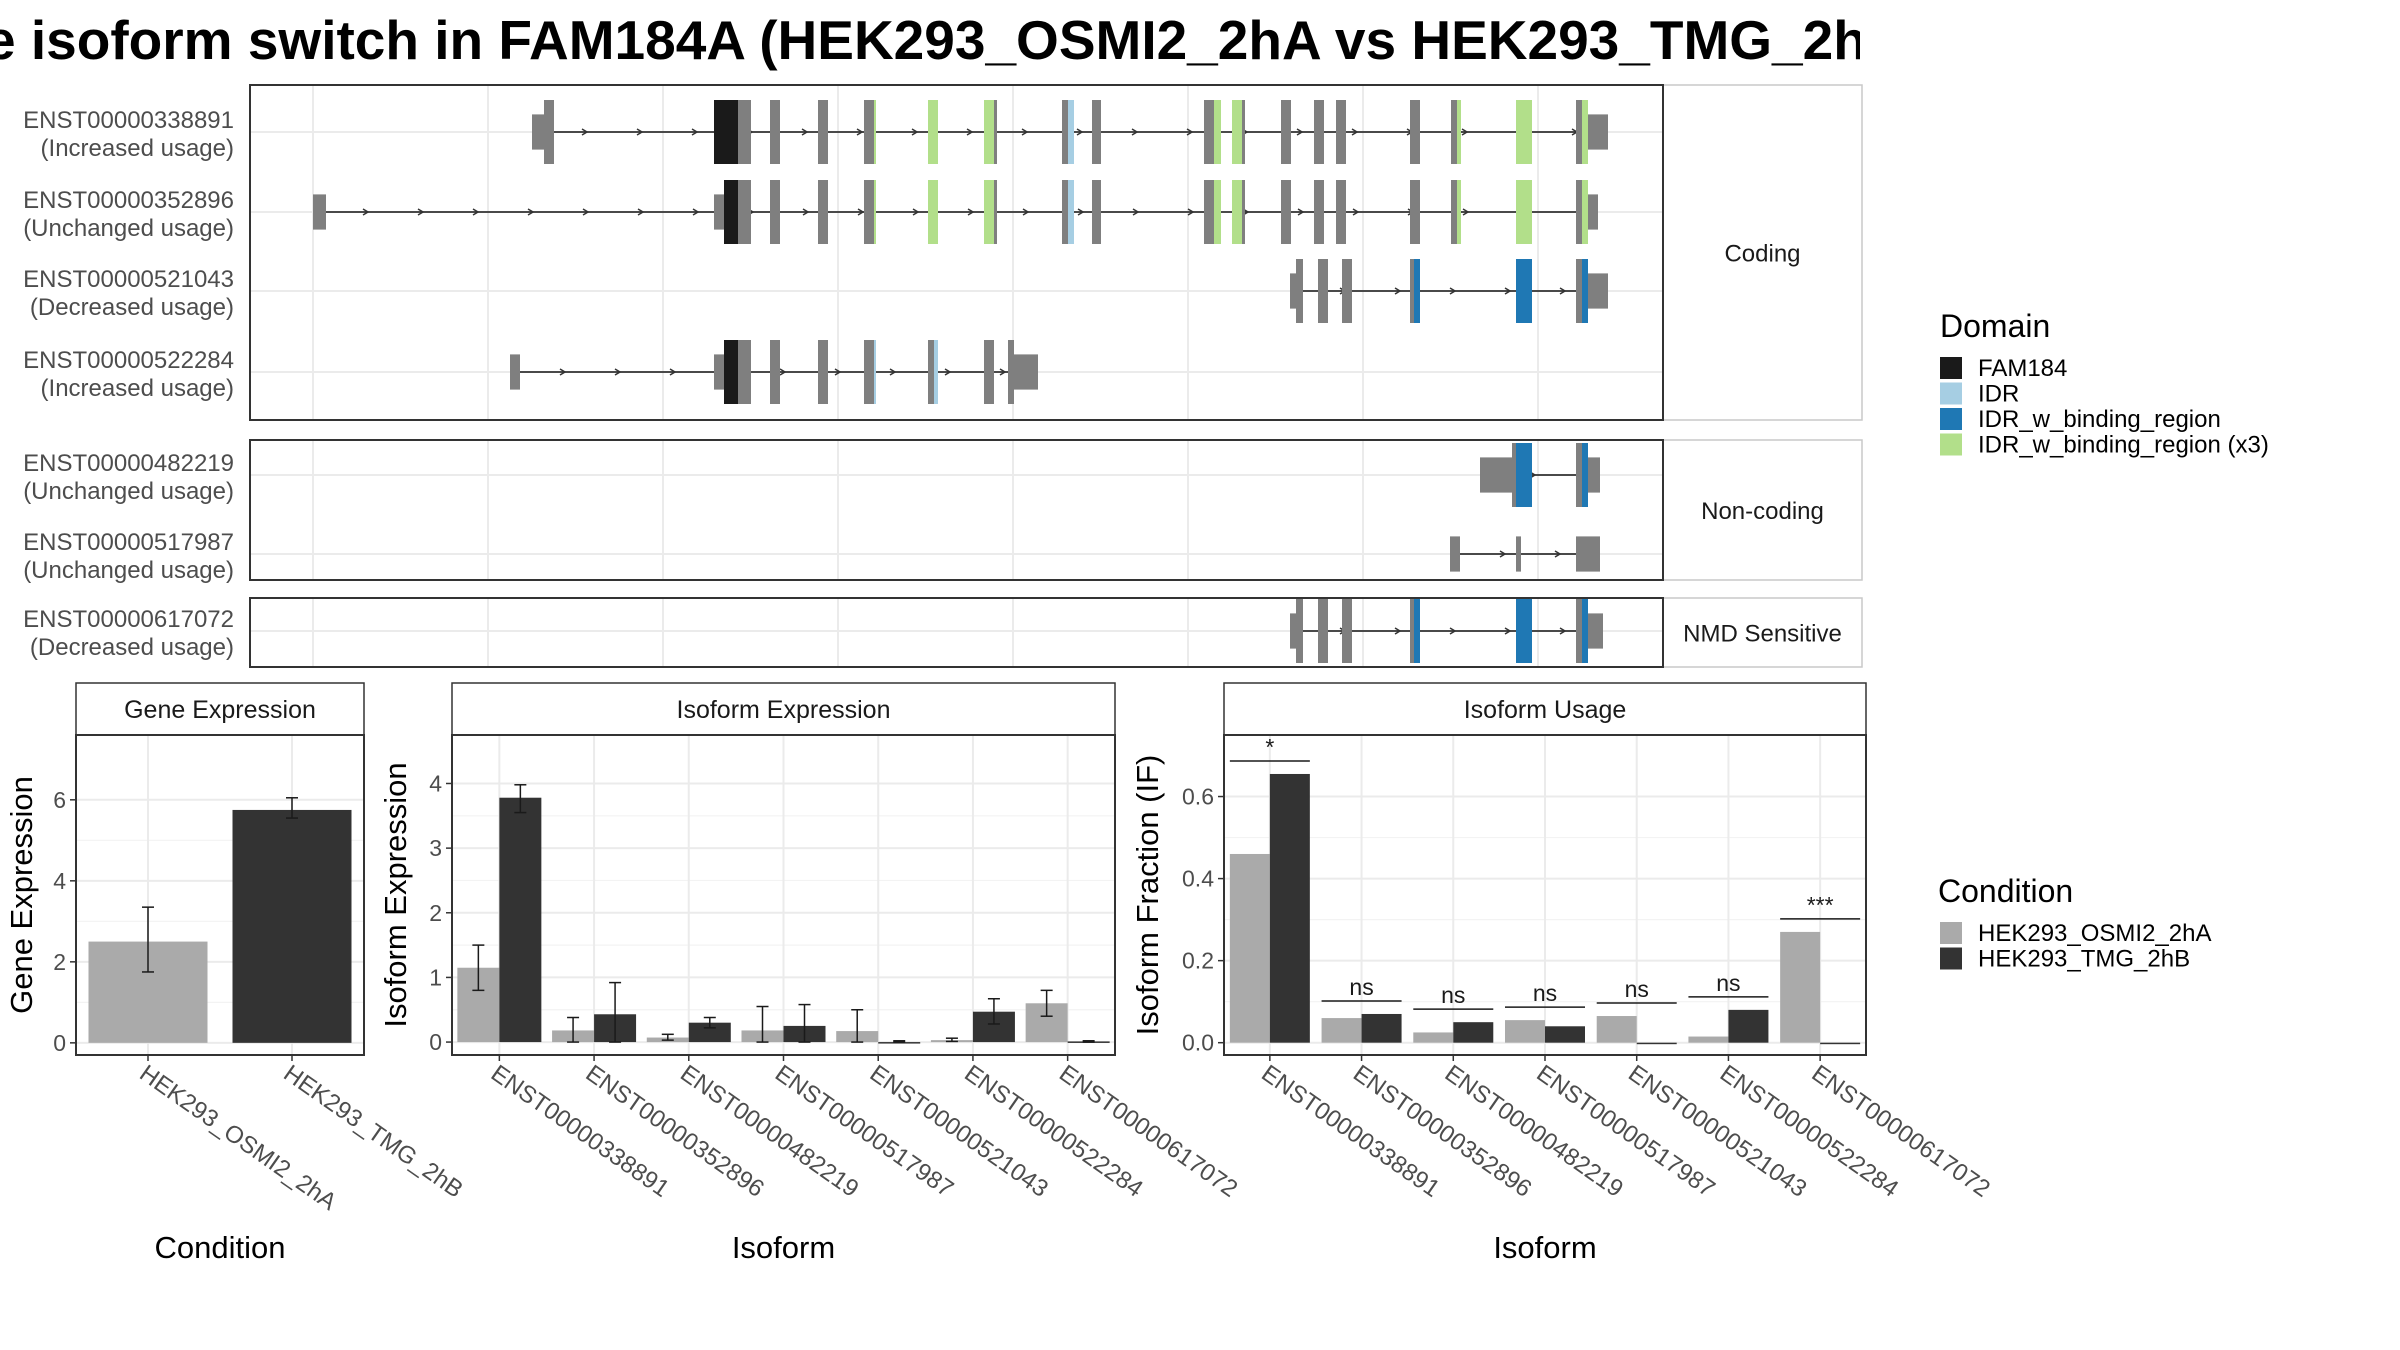  I want to click on condition-legend-label: HEK293_OSMI2_2hA, so click(2094, 933).